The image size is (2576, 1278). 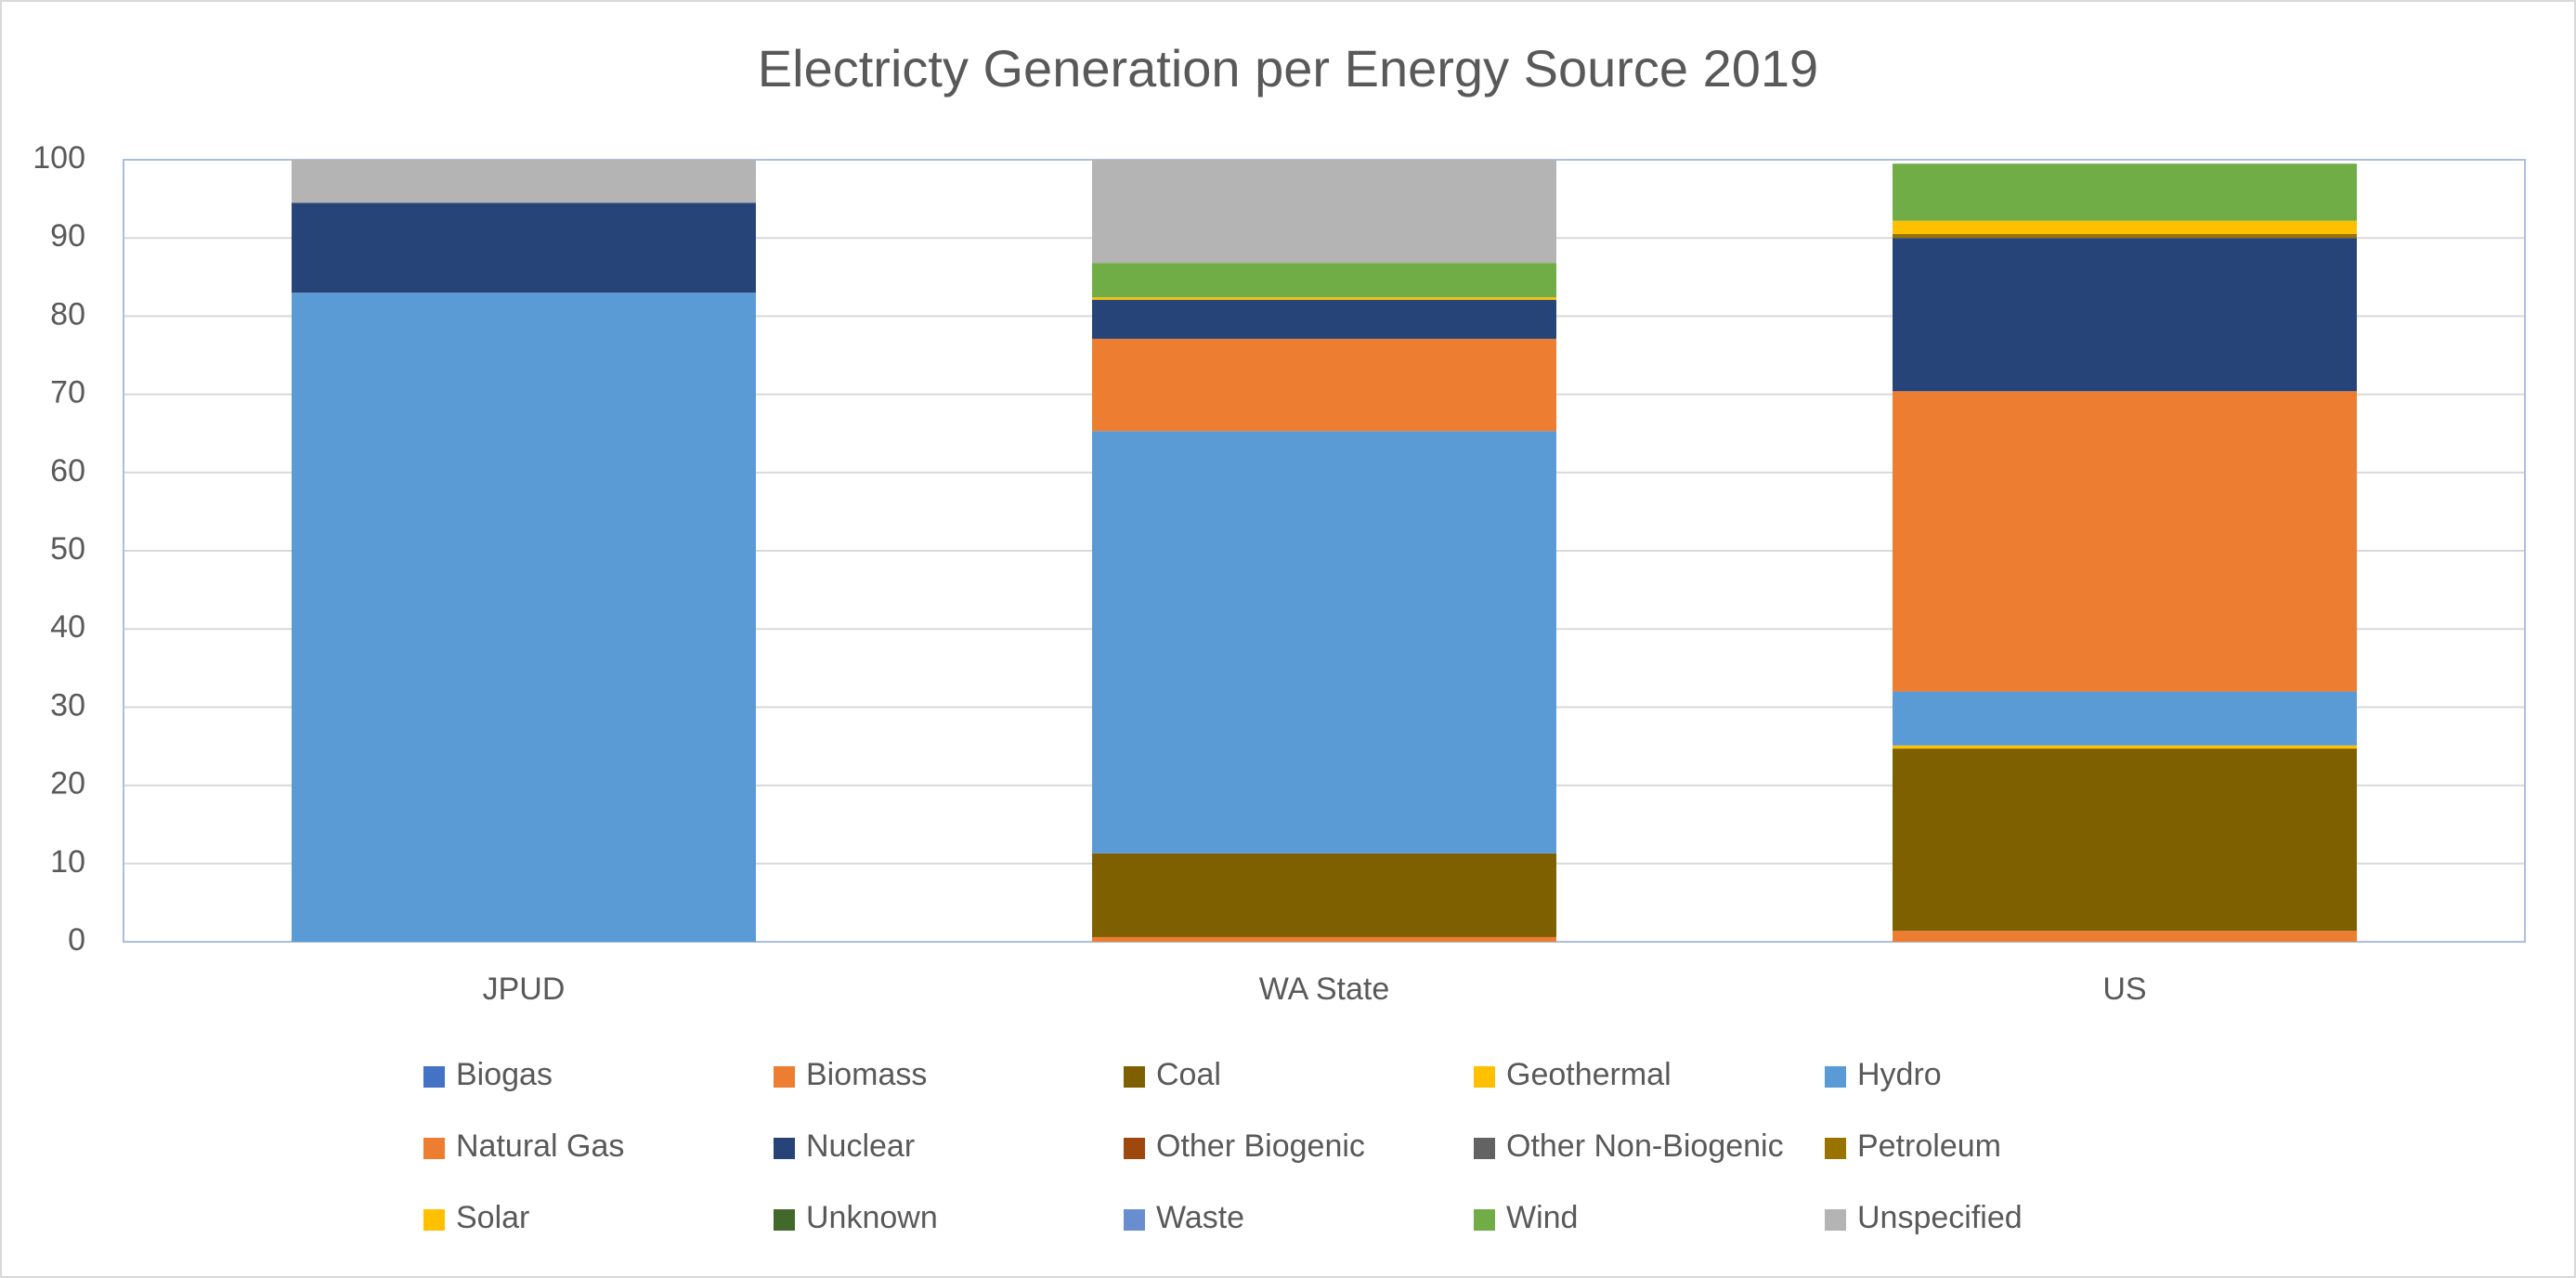 I want to click on y-tick-label: 40, so click(x=67, y=627).